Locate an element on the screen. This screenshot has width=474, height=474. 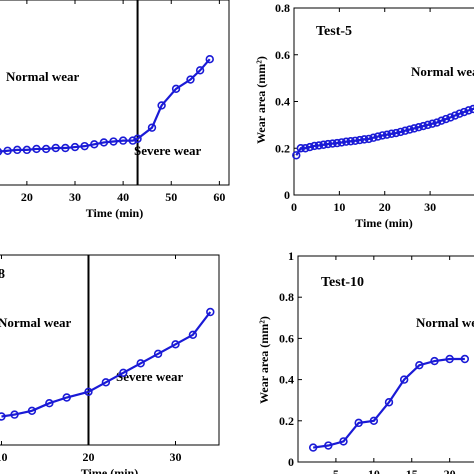
region-annotation: Severe wear is located at coordinates (167, 150).